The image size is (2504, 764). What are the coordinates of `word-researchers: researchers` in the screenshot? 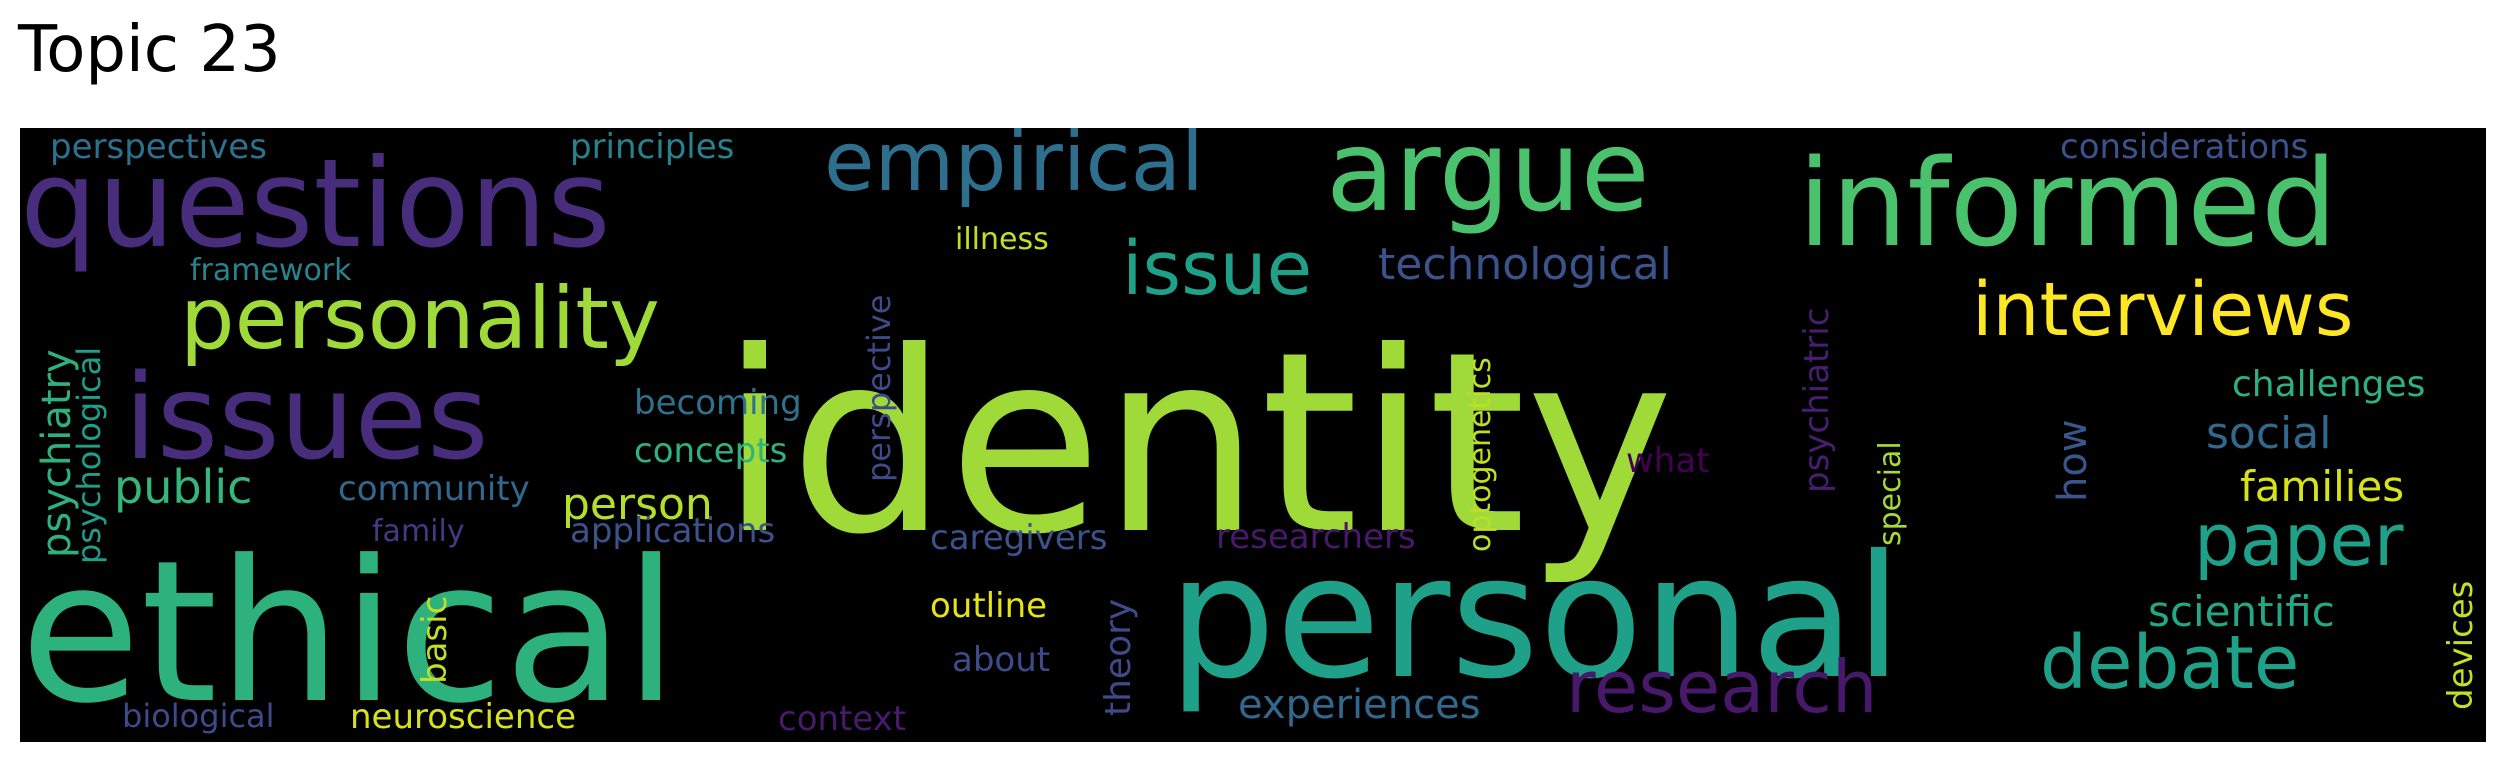 It's located at (1316, 537).